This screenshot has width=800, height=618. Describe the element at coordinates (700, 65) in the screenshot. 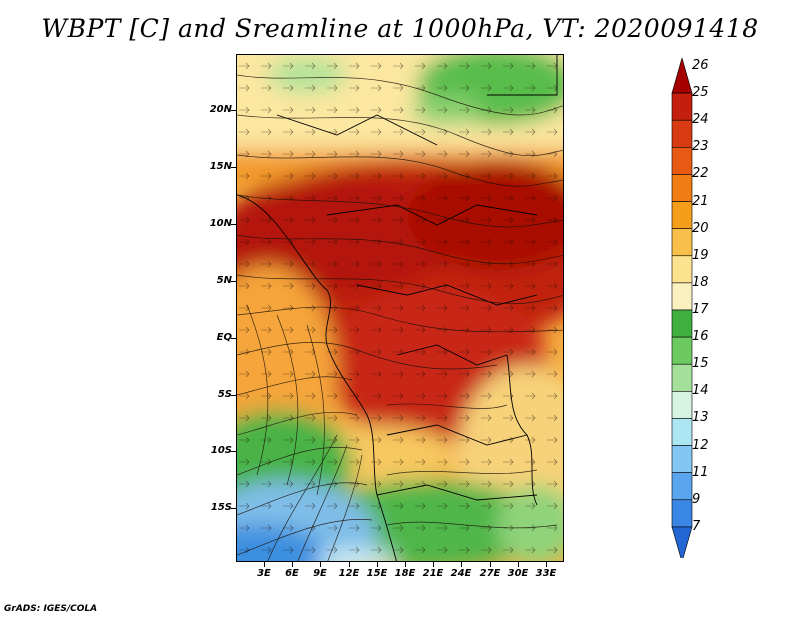

I see `colorbar-label: 26` at that location.